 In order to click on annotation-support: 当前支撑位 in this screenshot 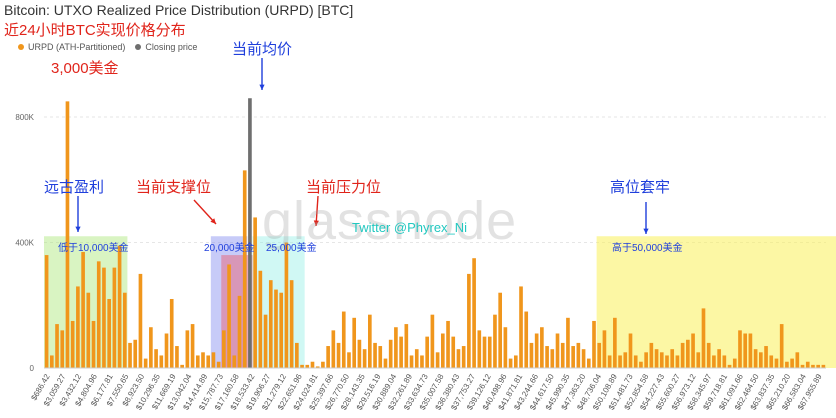, I will do `click(174, 187)`.